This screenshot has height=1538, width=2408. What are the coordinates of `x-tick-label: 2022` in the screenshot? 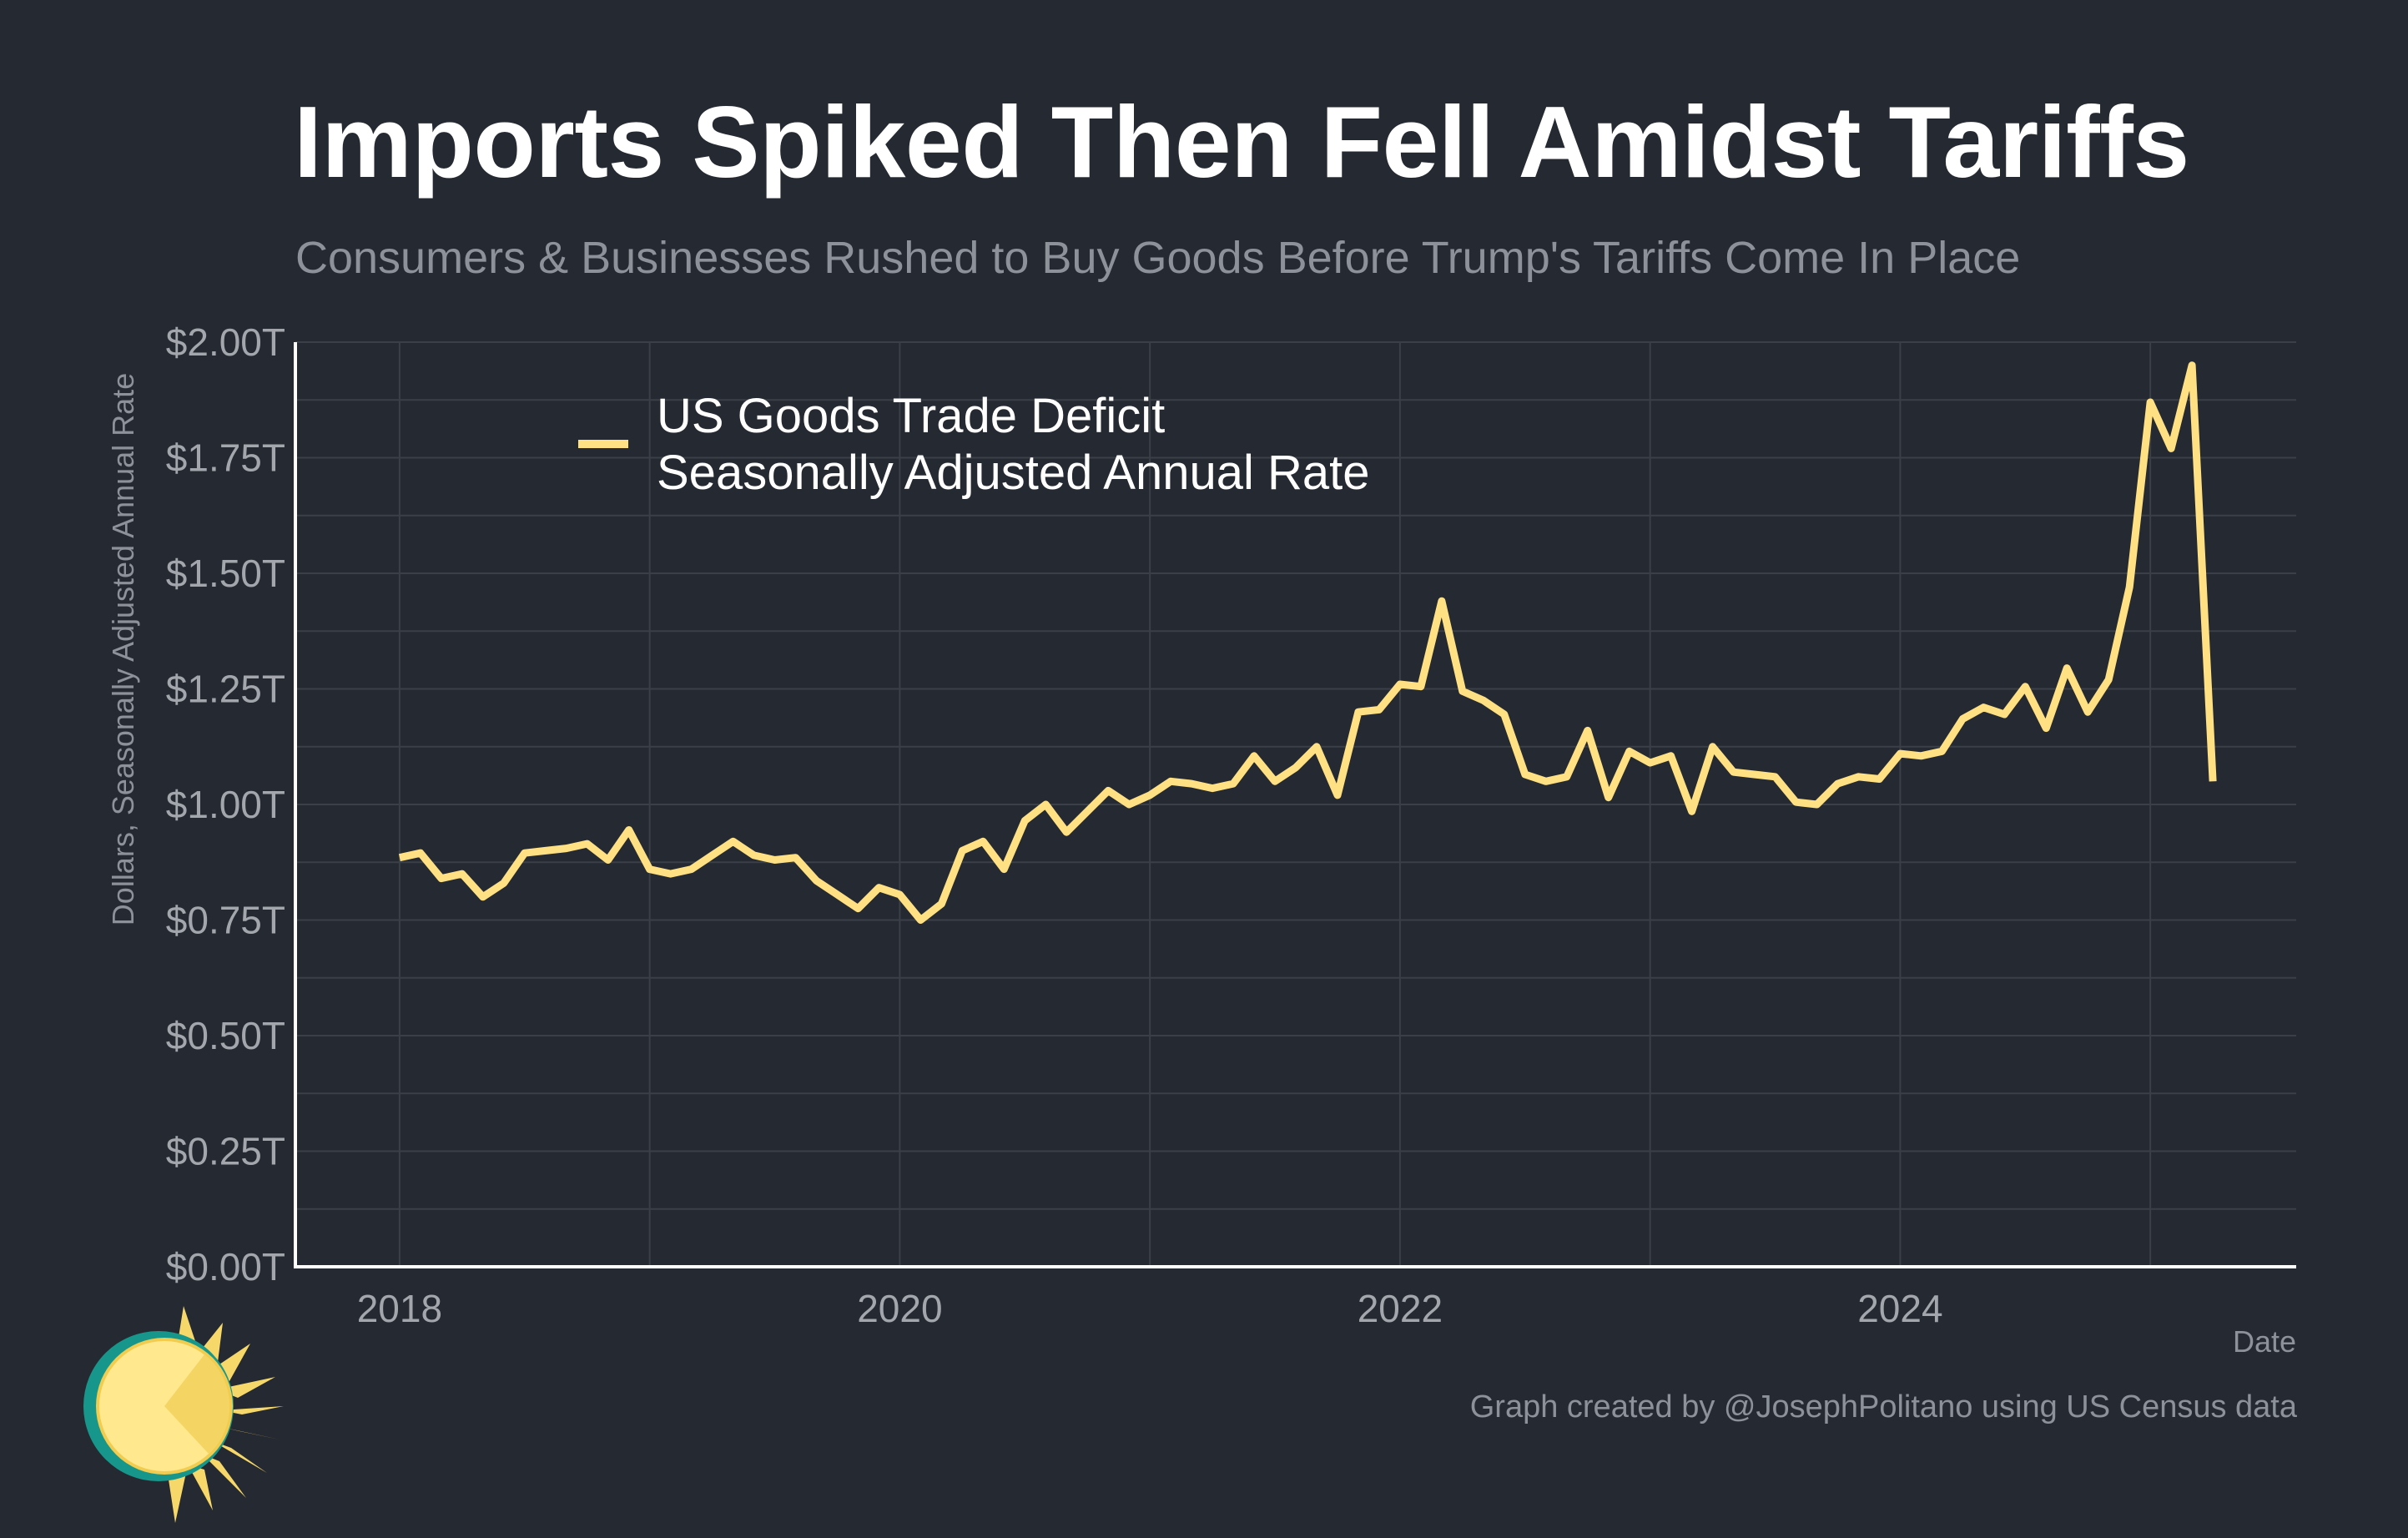 It's located at (1400, 1308).